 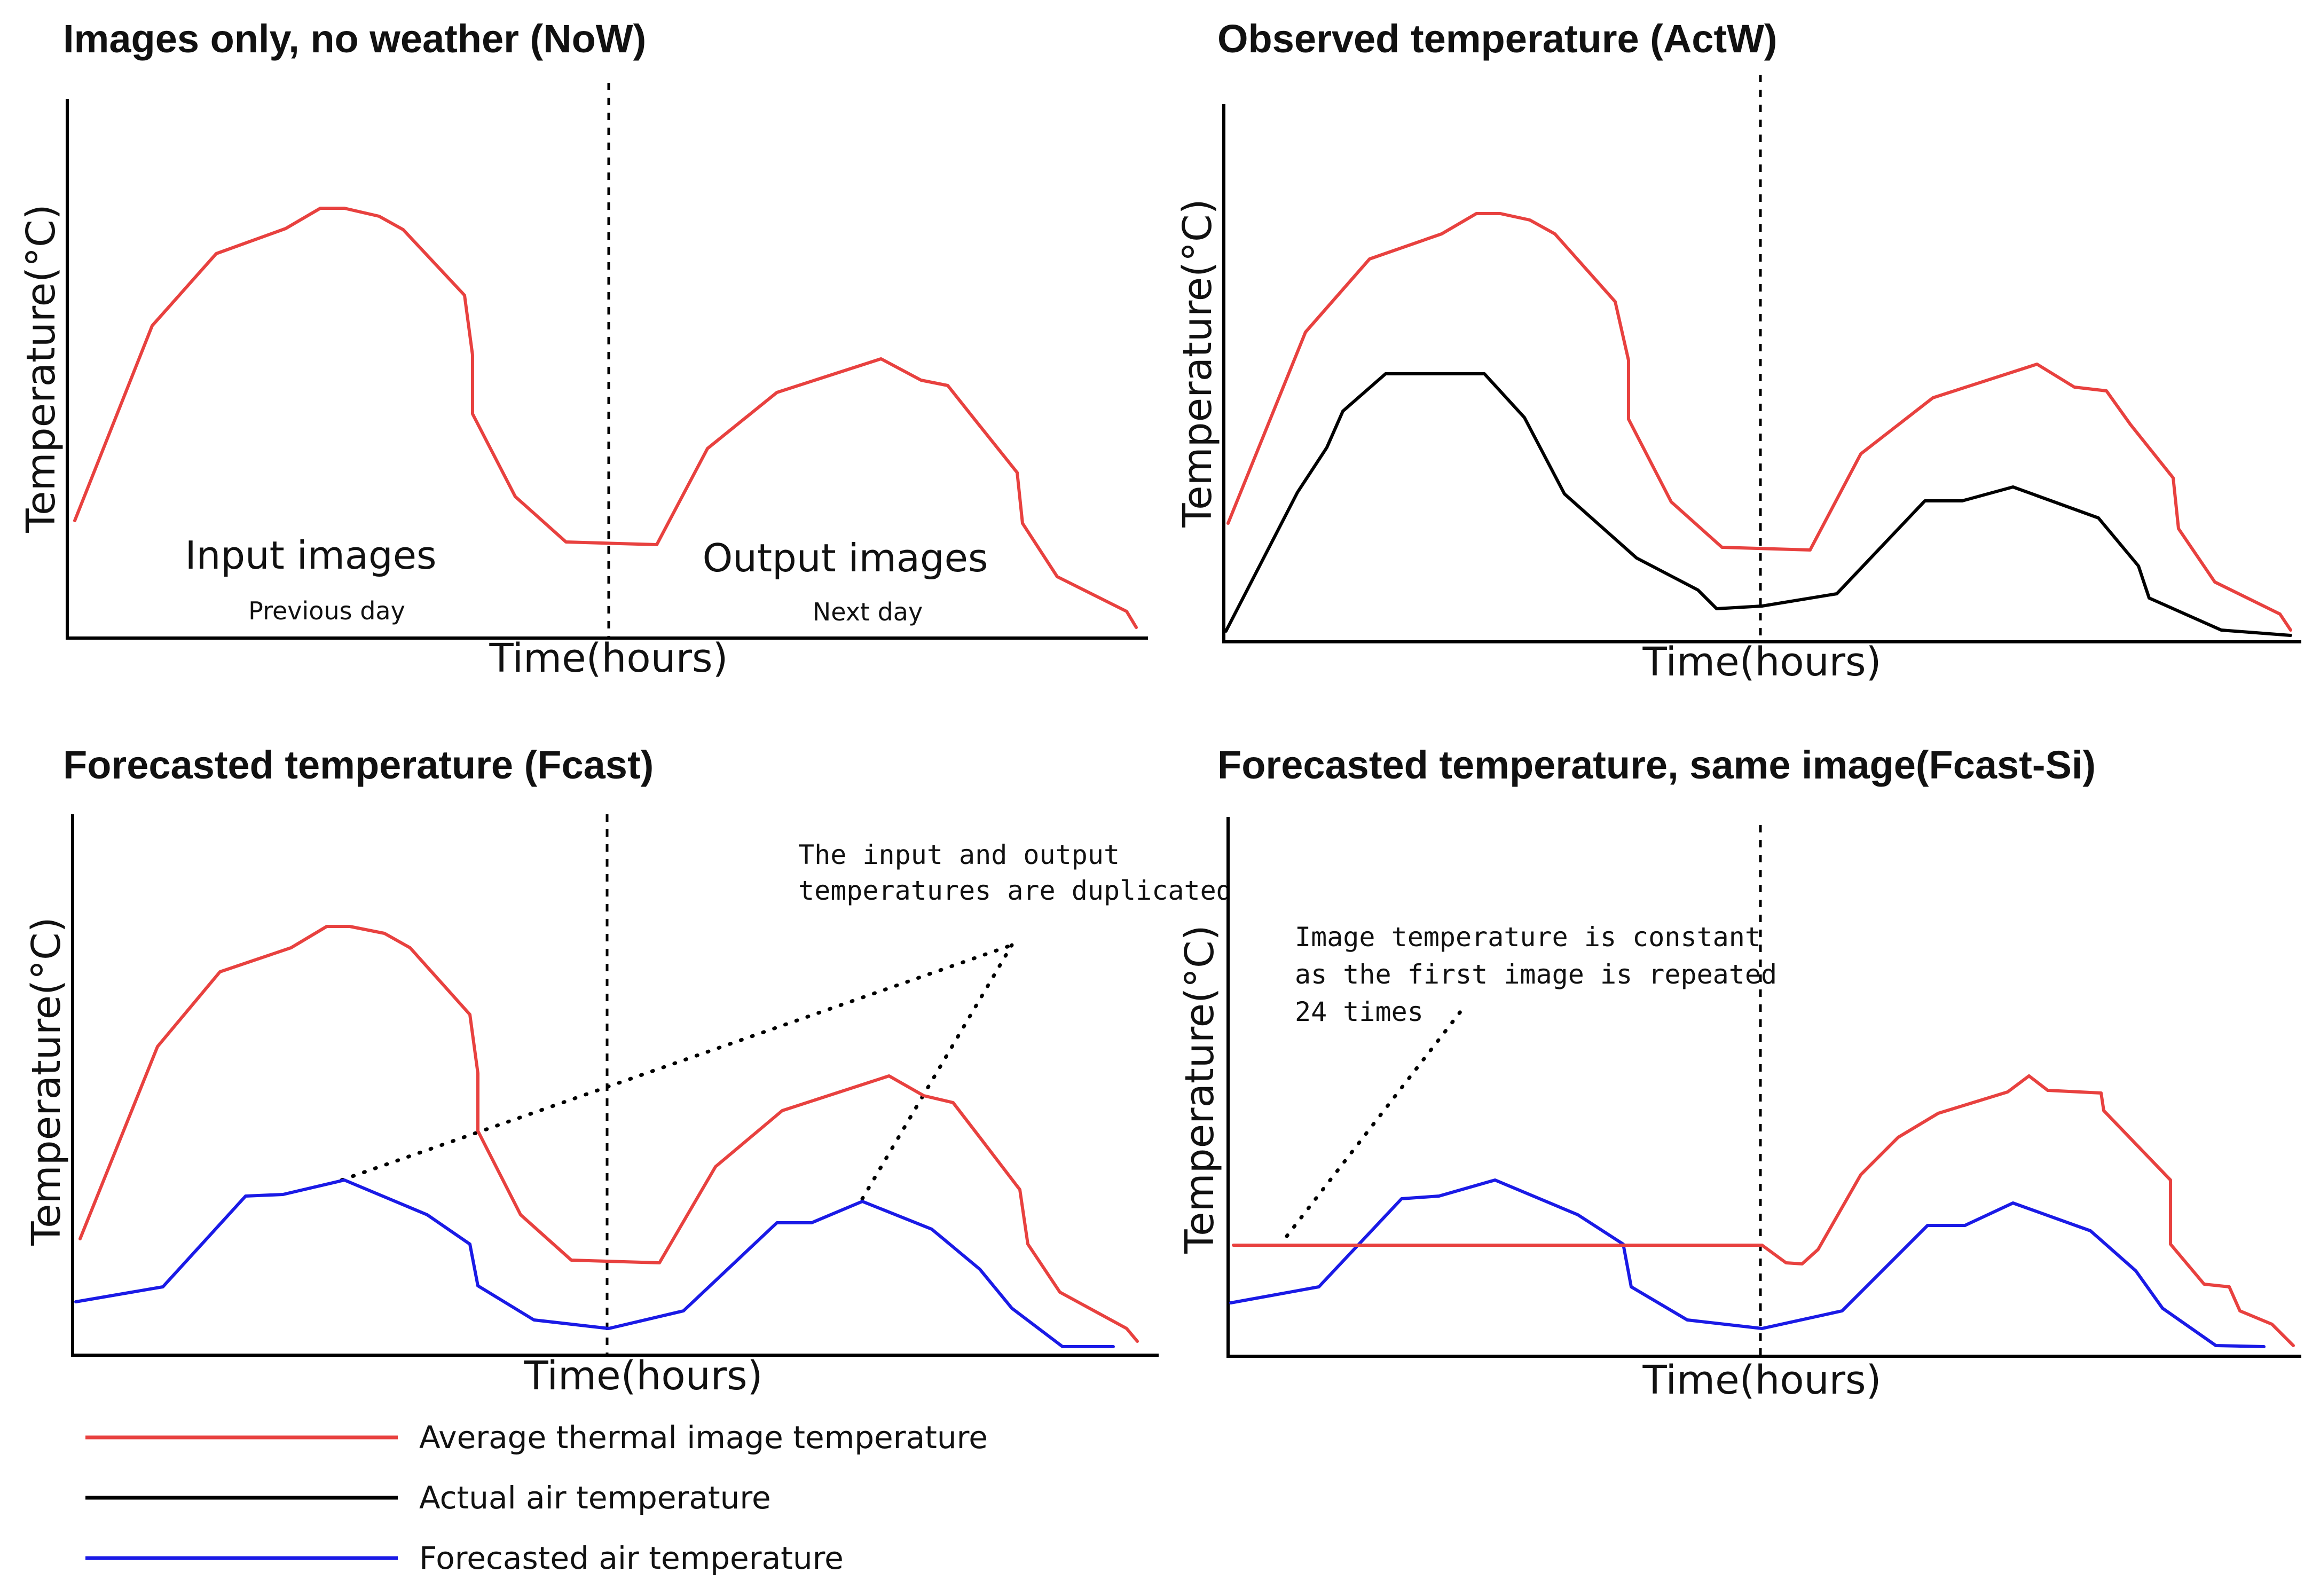 What do you see at coordinates (845, 558) in the screenshot?
I see `panel-now-output-images-label: Output images` at bounding box center [845, 558].